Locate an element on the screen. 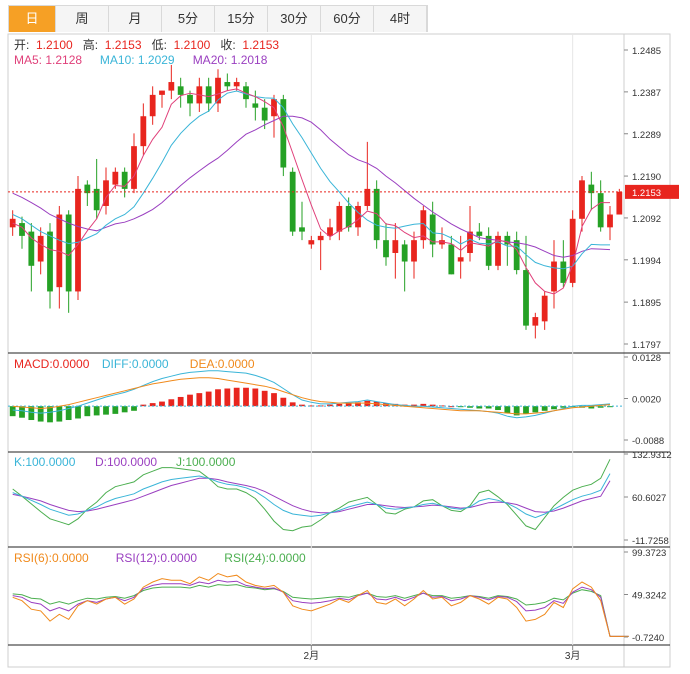 Image resolution: width=690 pixels, height=674 pixels. macd-tick-label-1: 0.0020 is located at coordinates (646, 400).